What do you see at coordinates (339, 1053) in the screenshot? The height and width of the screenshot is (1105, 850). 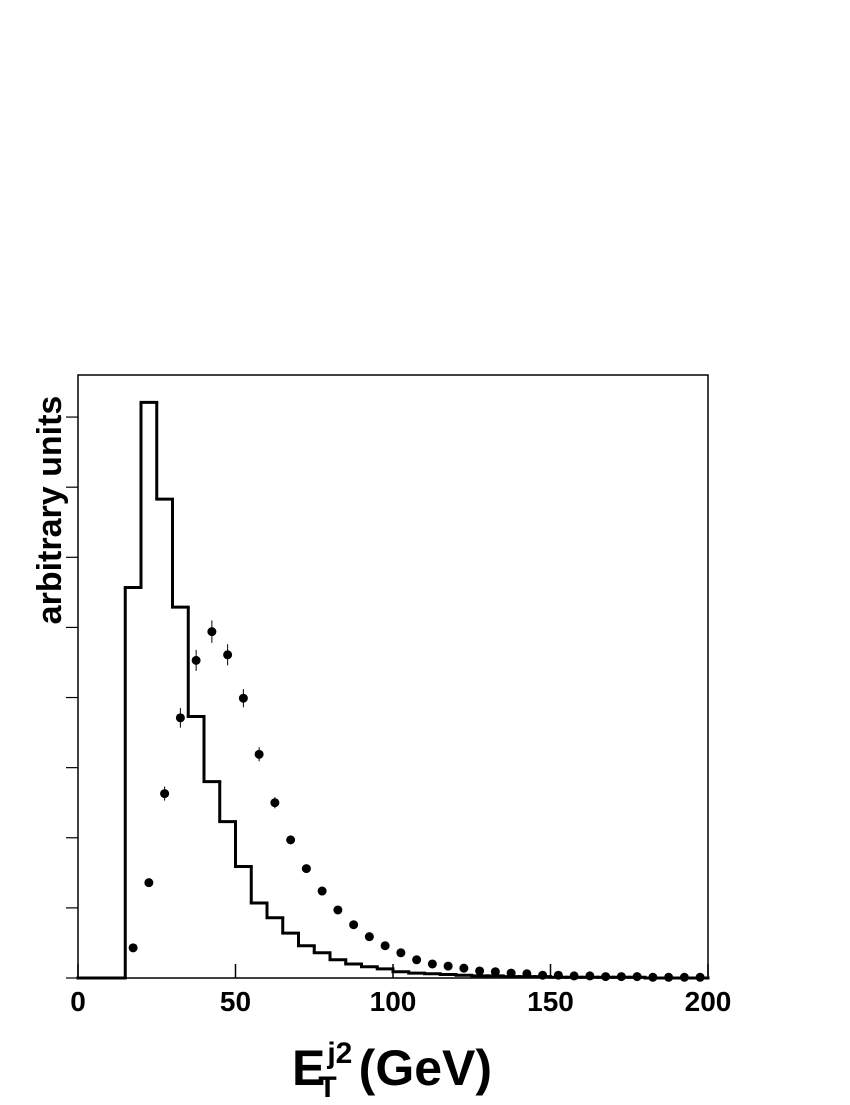 I see `x-label-sup: j2` at bounding box center [339, 1053].